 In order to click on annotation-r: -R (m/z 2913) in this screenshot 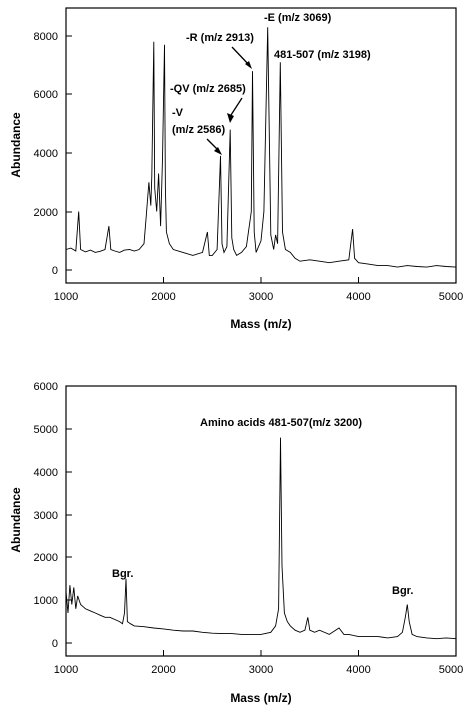, I will do `click(220, 38)`.